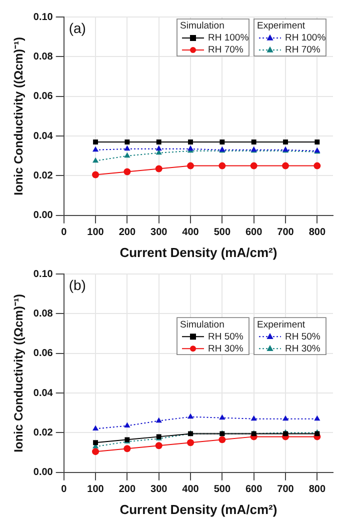 The height and width of the screenshot is (530, 347). I want to click on annotation: (b), so click(77, 284).